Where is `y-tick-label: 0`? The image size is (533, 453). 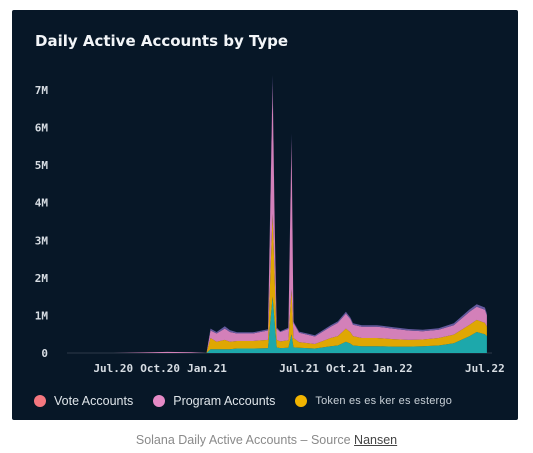 y-tick-label: 0 is located at coordinates (44, 353).